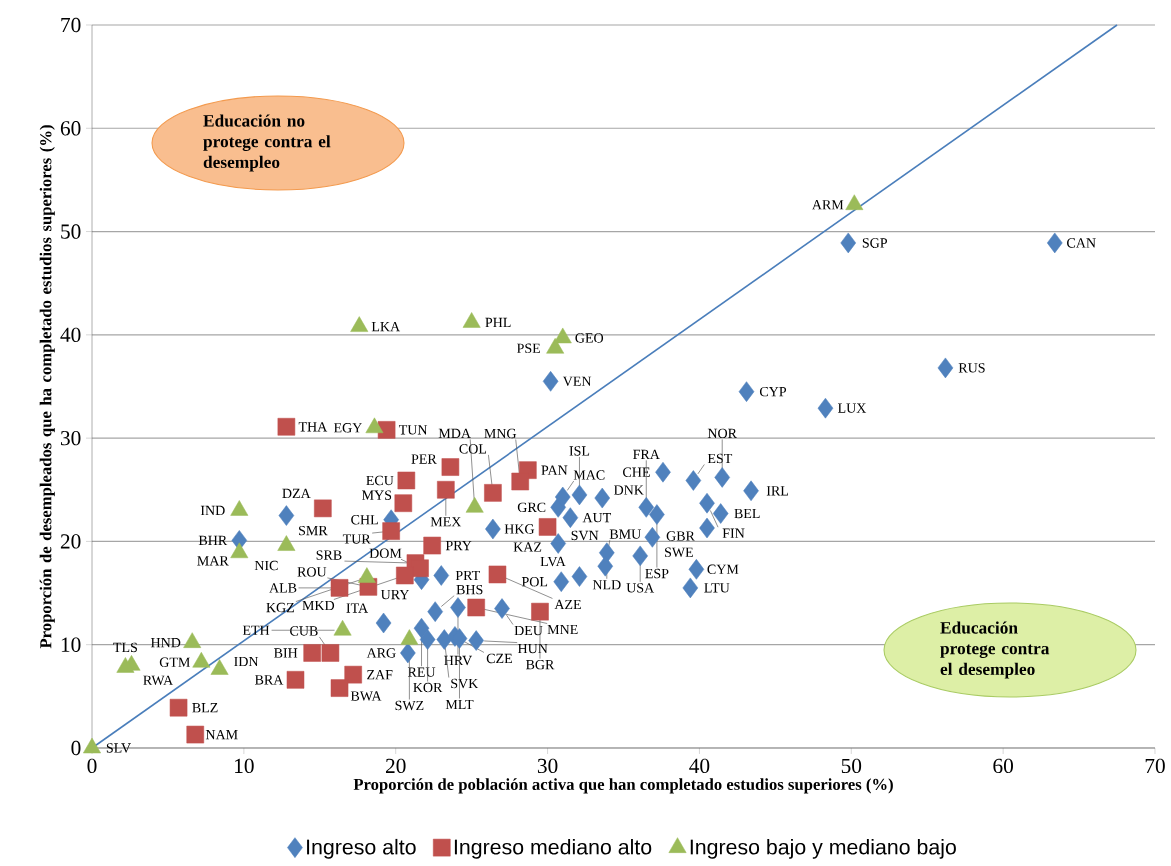 Image resolution: width=1171 pixels, height=866 pixels. Describe the element at coordinates (528, 348) in the screenshot. I see `annotation: PSE` at that location.